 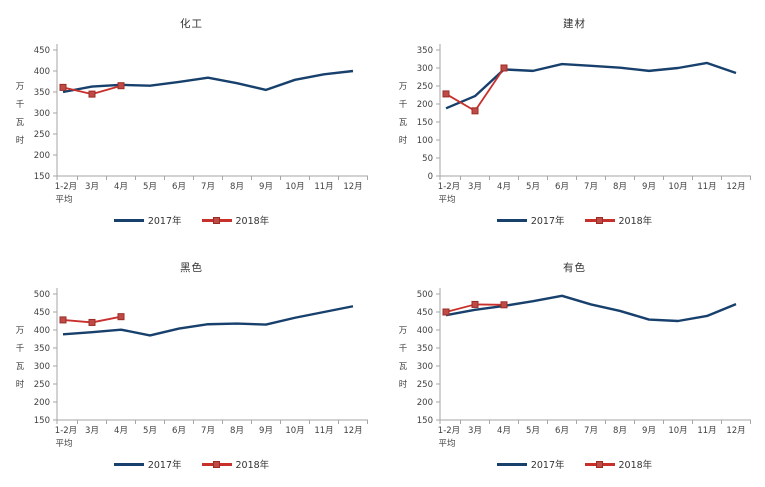 I want to click on x-tick-label: 7月, so click(x=591, y=431).